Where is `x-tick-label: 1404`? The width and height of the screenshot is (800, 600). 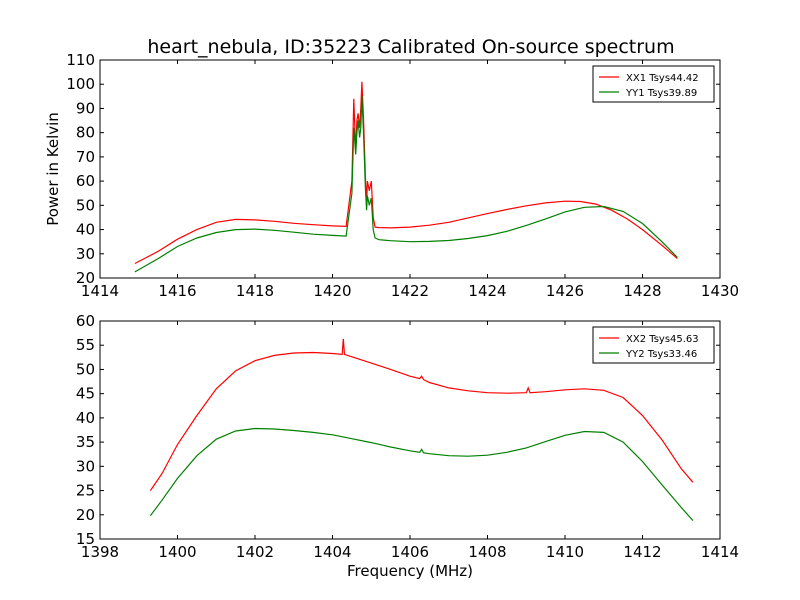
x-tick-label: 1404 is located at coordinates (332, 552).